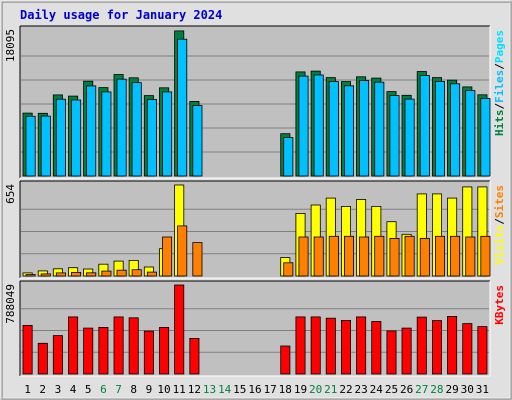  Describe the element at coordinates (209, 389) in the screenshot. I see `x-tick-label: 13` at that location.